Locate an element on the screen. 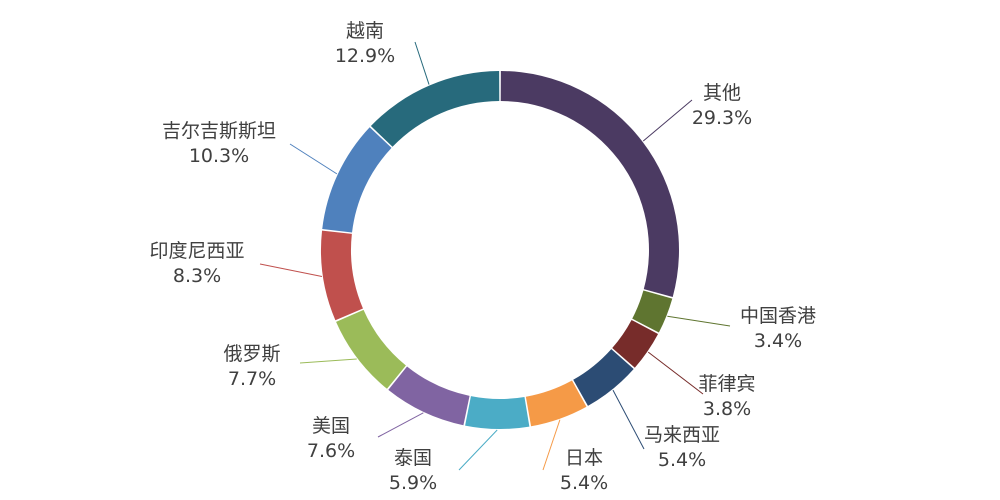  slice-label-percent: 10.3% is located at coordinates (219, 156).